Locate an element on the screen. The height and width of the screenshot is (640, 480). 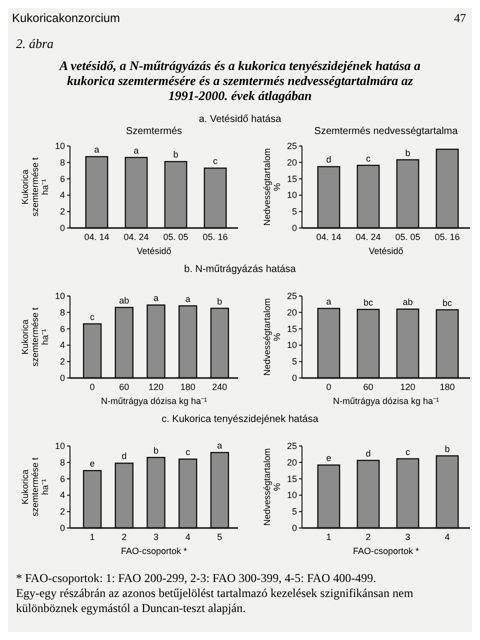
x-tick-label: 5 is located at coordinates (219, 537).